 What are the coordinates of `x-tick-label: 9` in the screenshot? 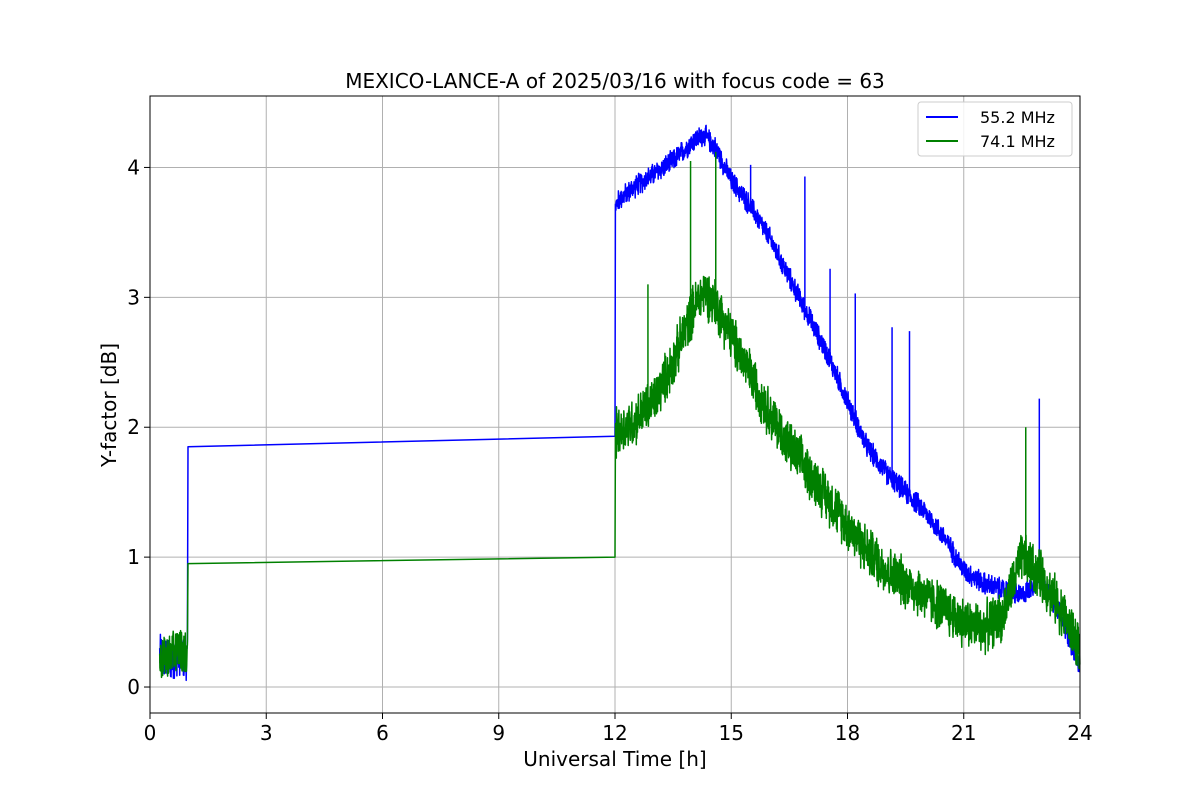 It's located at (498, 733).